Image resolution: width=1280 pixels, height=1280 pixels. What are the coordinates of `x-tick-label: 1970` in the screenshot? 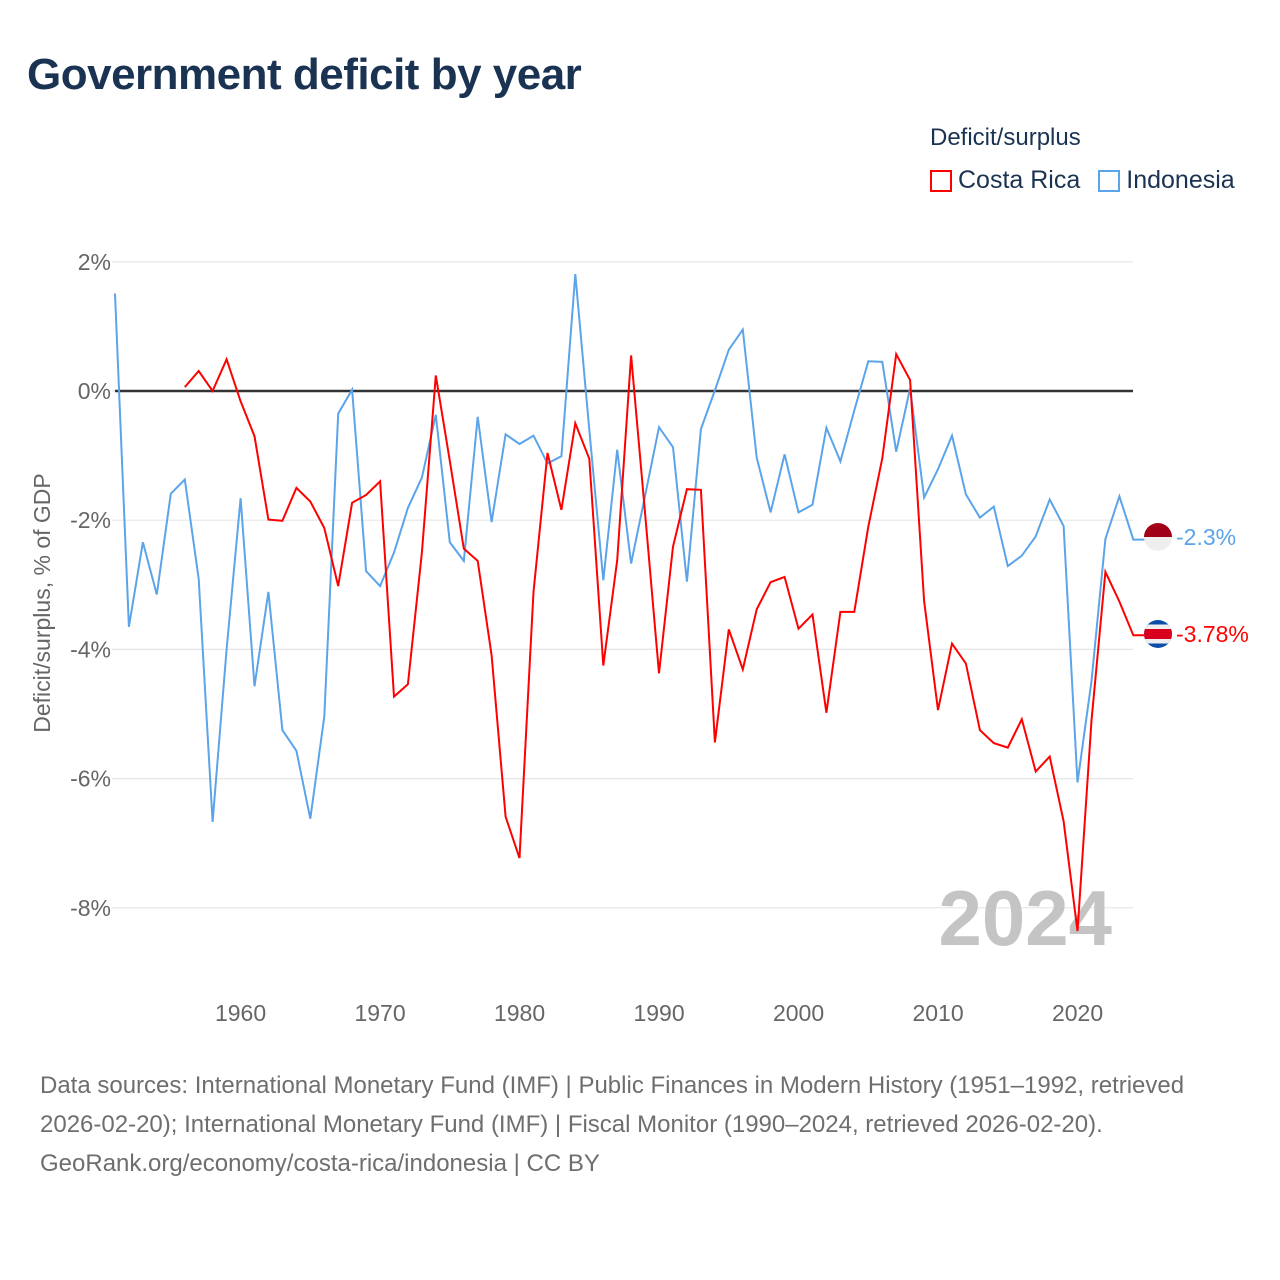 It's located at (379, 1013).